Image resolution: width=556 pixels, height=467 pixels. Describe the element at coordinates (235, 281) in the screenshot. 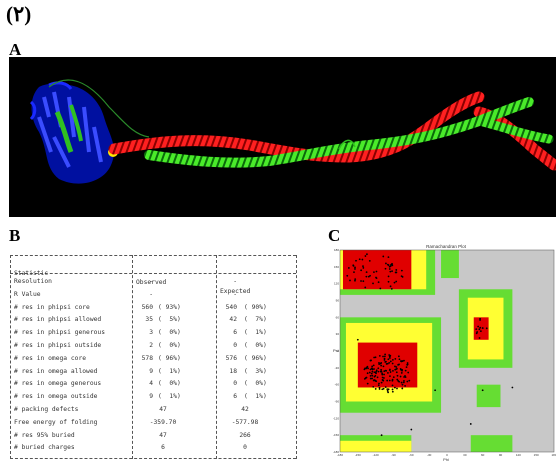

I see `expected-count: -` at that location.